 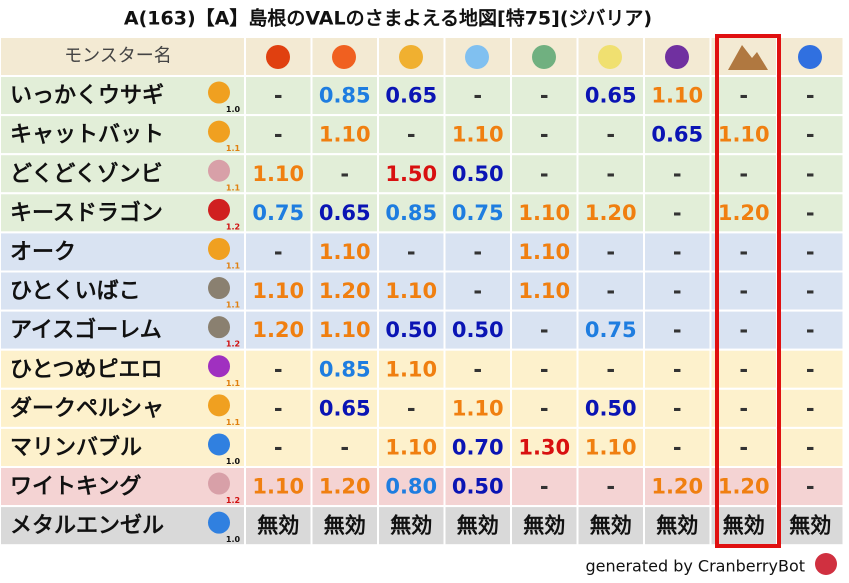 I want to click on title: A(163)【A】島根のVALのさまよえる地図[特75](ジバリア), so click(x=388, y=18).